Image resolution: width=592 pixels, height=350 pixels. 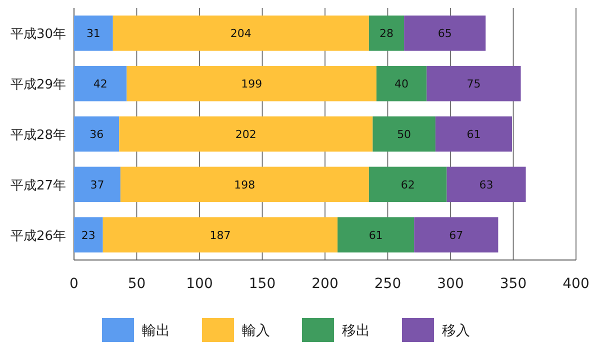 I want to click on data-label: 199, so click(x=251, y=84).